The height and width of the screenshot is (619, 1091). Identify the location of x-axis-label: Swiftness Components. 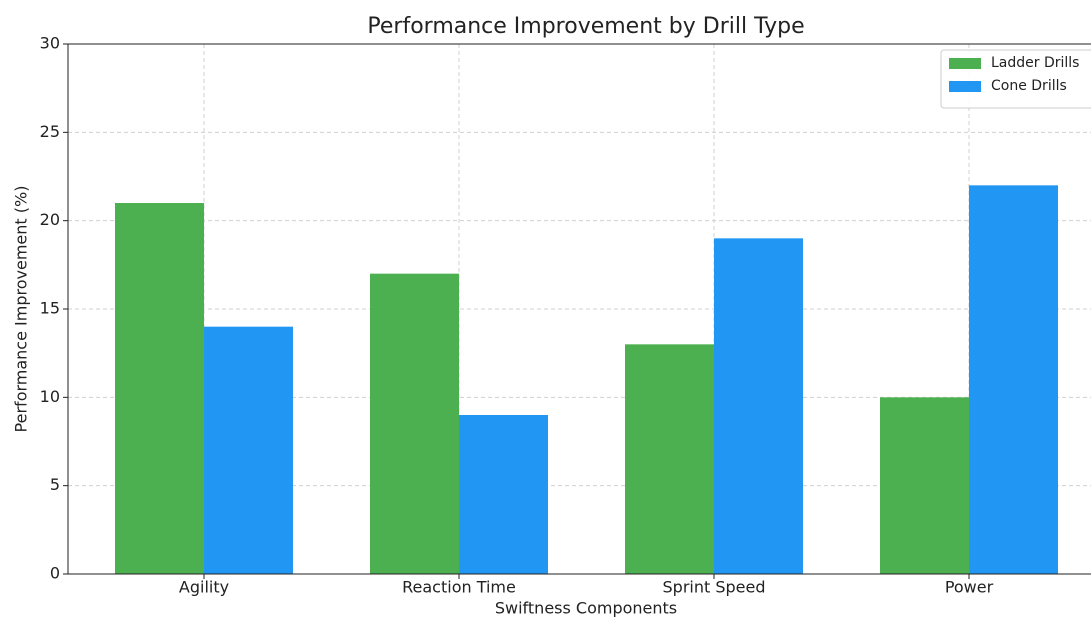
(586, 608).